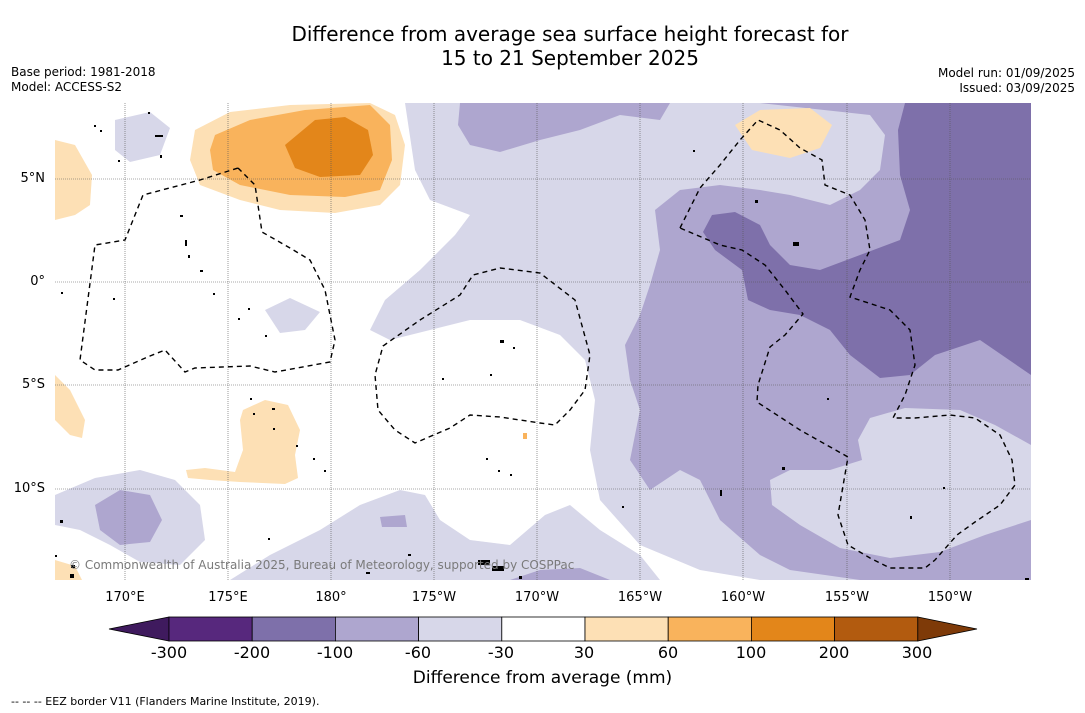 The width and height of the screenshot is (1085, 713). What do you see at coordinates (751, 652) in the screenshot?
I see `colorbar-tick-label: 100` at bounding box center [751, 652].